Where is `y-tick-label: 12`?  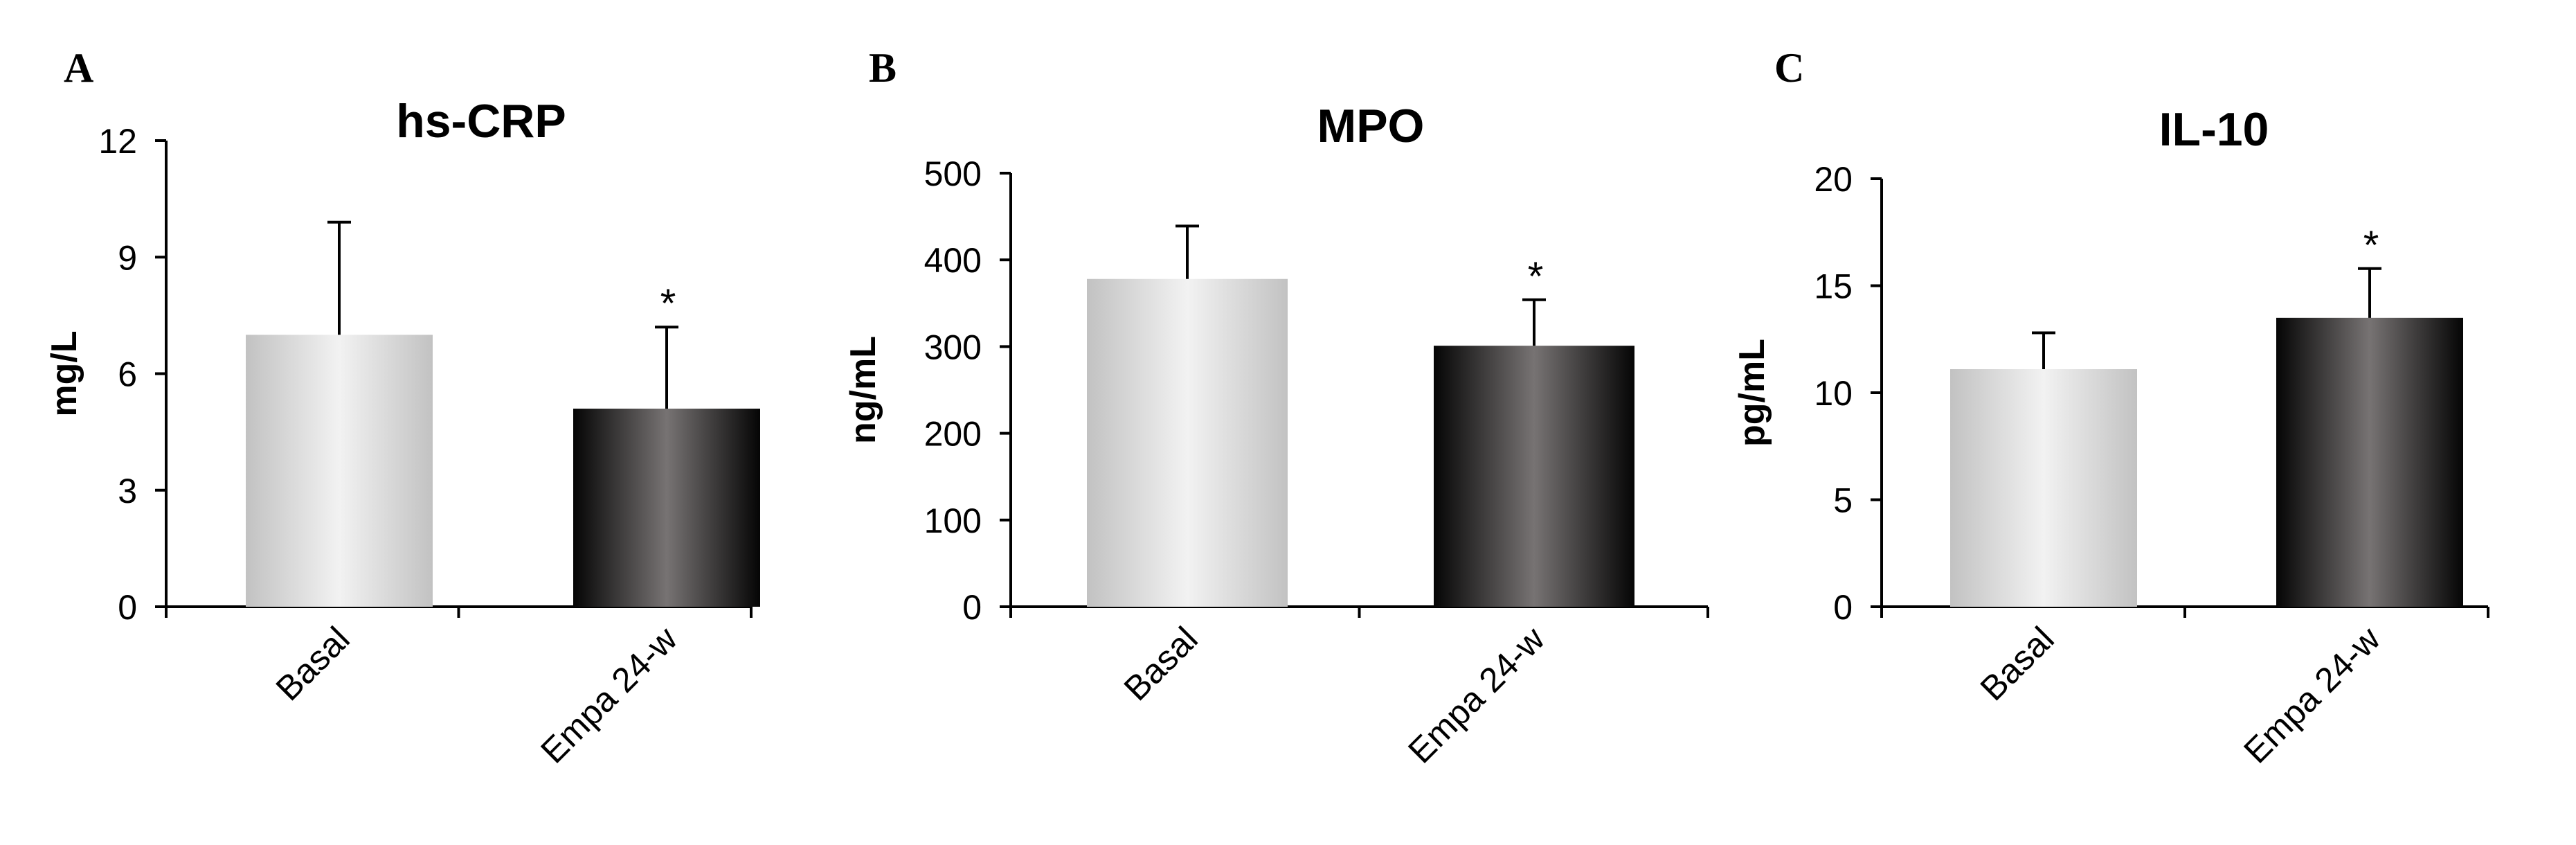 y-tick-label: 12 is located at coordinates (117, 142).